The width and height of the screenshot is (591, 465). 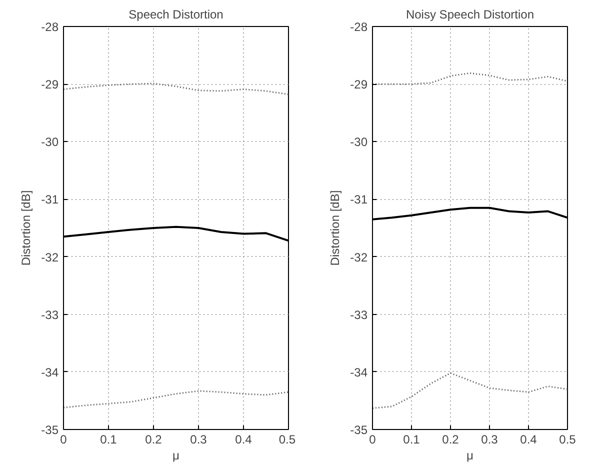 I want to click on chart-title: Noisy Speech Distortion, so click(x=470, y=15).